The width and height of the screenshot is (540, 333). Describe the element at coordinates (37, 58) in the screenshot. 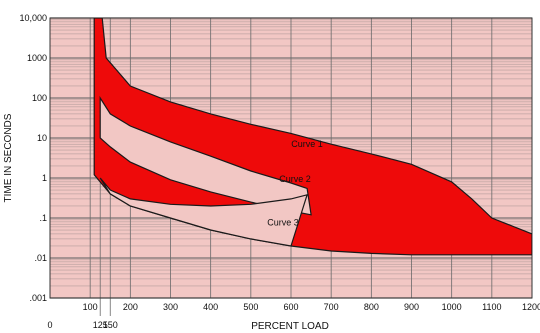

I see `y-tick-label: 1000` at that location.